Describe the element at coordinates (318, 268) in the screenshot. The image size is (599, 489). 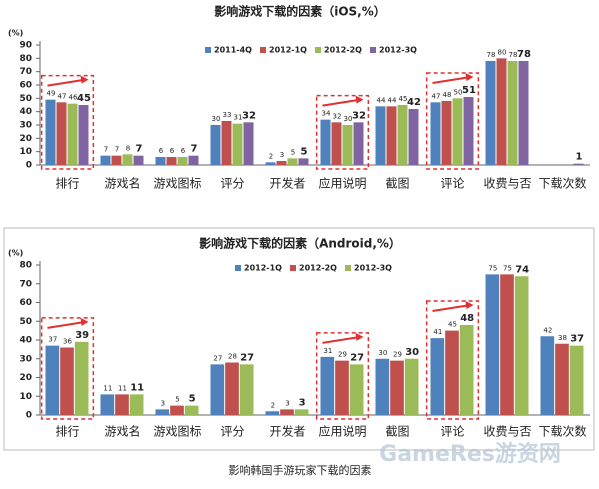
I see `legend-label: 2012-2Q` at that location.